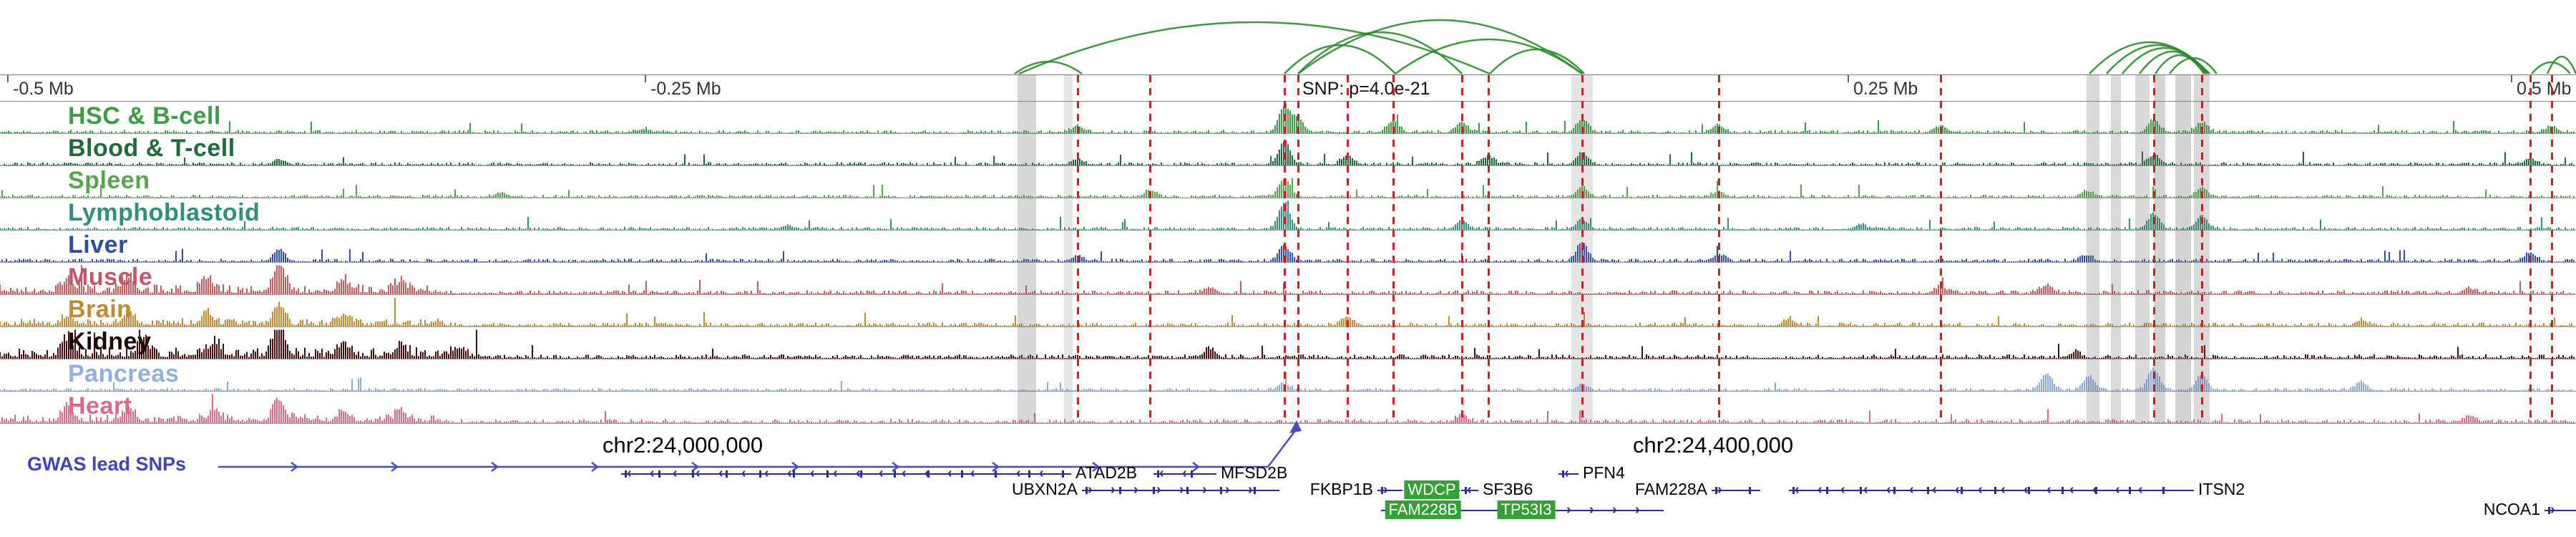  I want to click on track-row-heart: Heart, so click(1288, 408).